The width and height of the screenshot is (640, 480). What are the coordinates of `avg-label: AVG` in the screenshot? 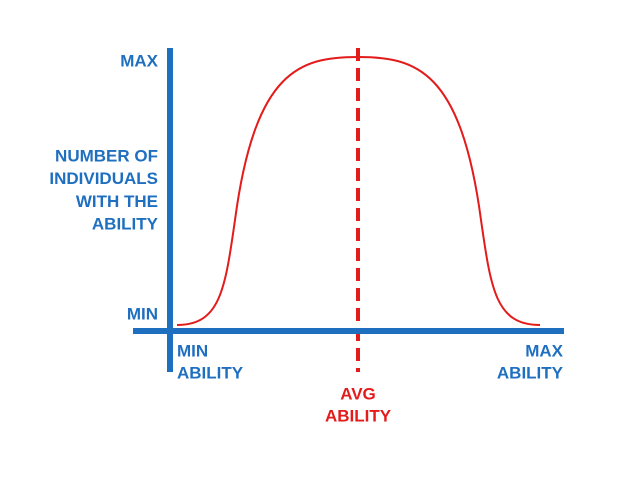 It's located at (358, 393).